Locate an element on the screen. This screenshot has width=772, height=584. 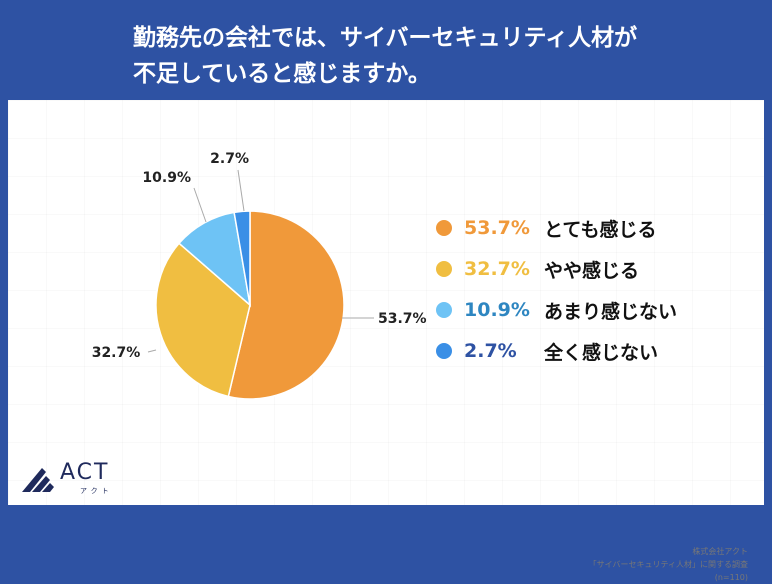
logo-text: ACT is located at coordinates (85, 472).